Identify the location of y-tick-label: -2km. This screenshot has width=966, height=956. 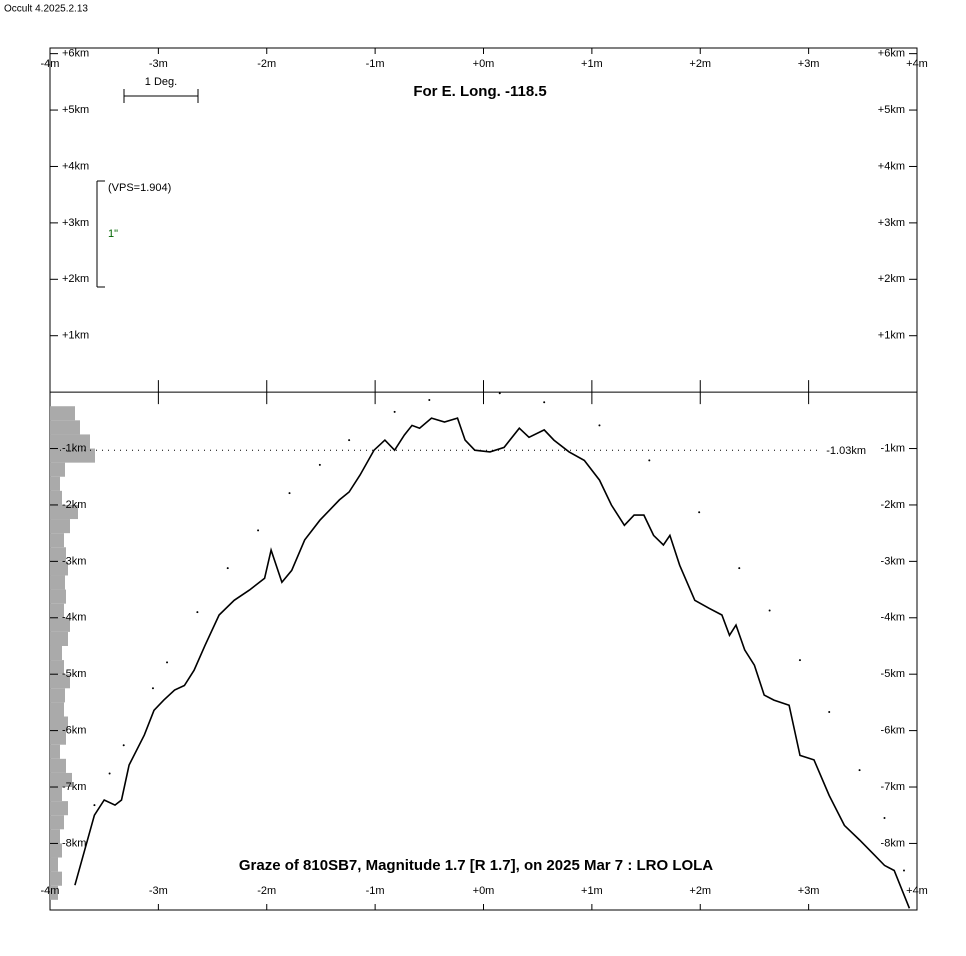
(893, 505).